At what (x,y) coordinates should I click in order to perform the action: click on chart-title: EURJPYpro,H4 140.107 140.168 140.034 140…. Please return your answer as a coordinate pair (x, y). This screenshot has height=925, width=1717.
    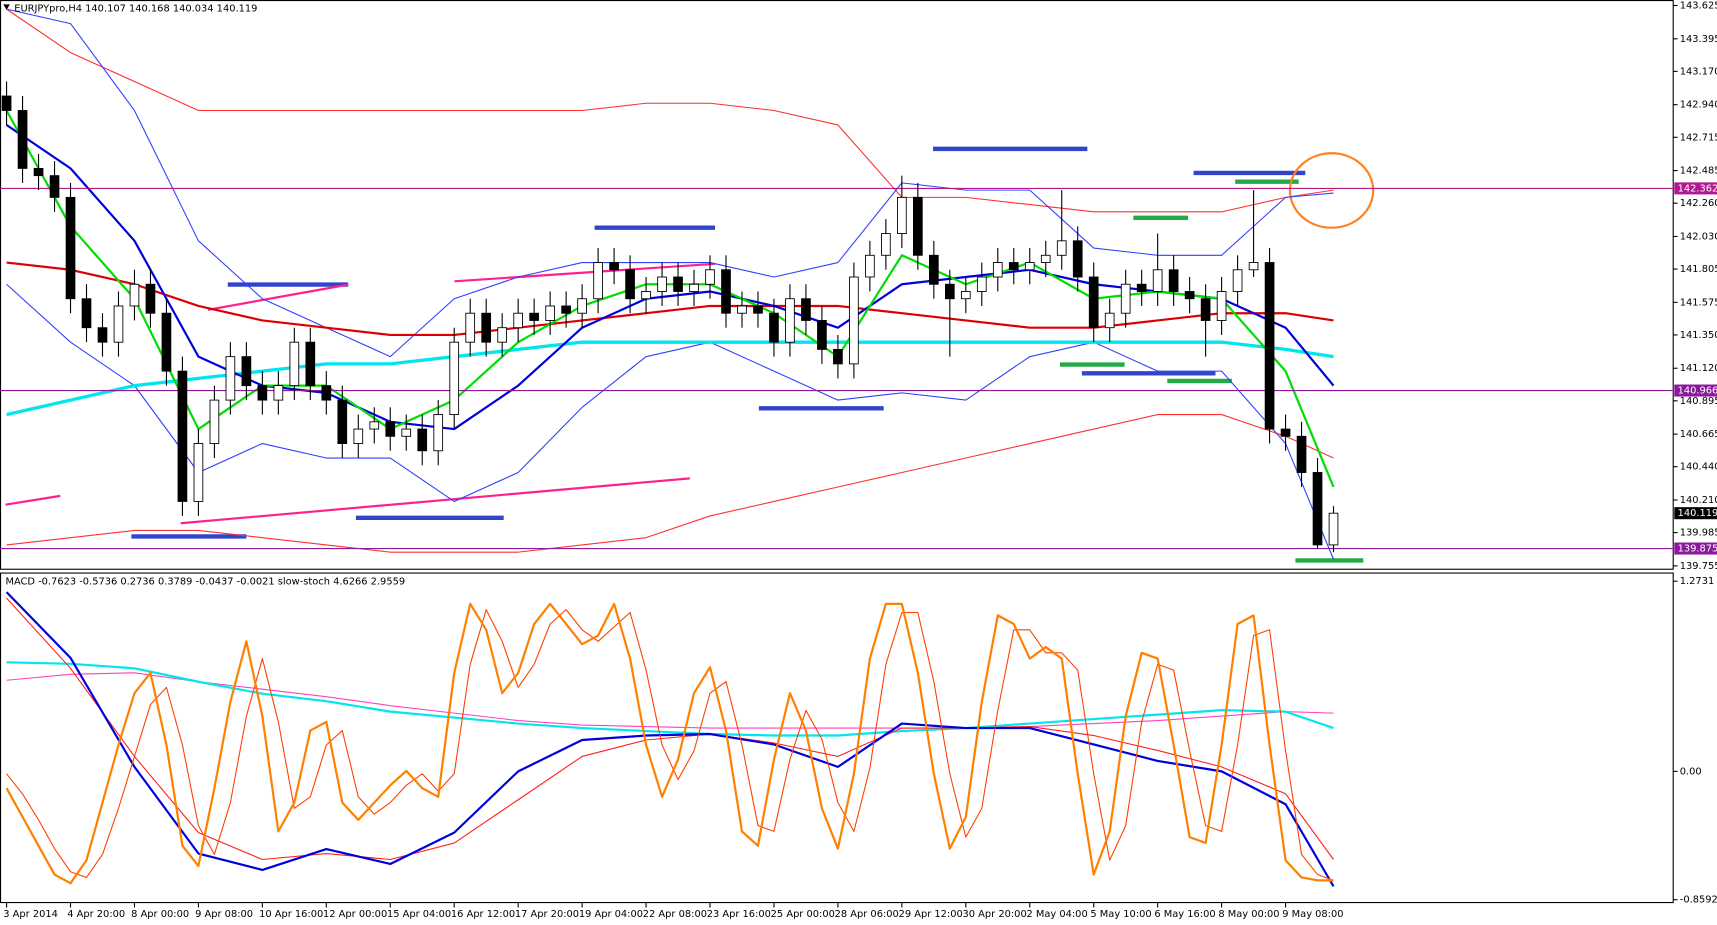
    Looking at the image, I should click on (135, 9).